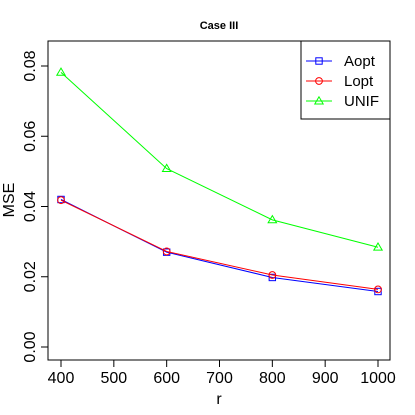  Describe the element at coordinates (9, 200) in the screenshot. I see `y-axis-label: MSE` at that location.